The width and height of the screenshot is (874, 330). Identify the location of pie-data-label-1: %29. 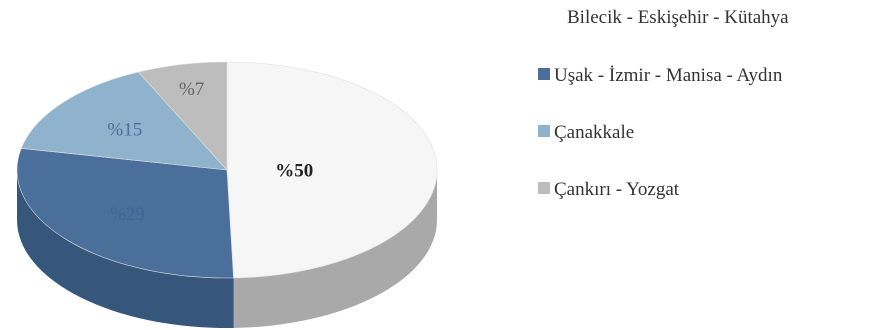
(127, 214).